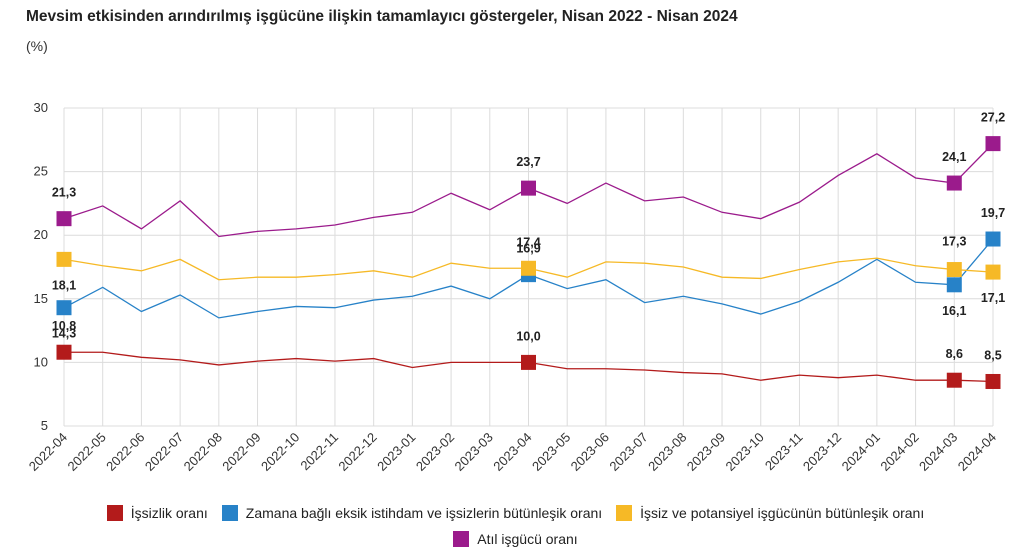 This screenshot has width=1031, height=558. I want to click on x-tick-label: 2022-12, so click(357, 452).